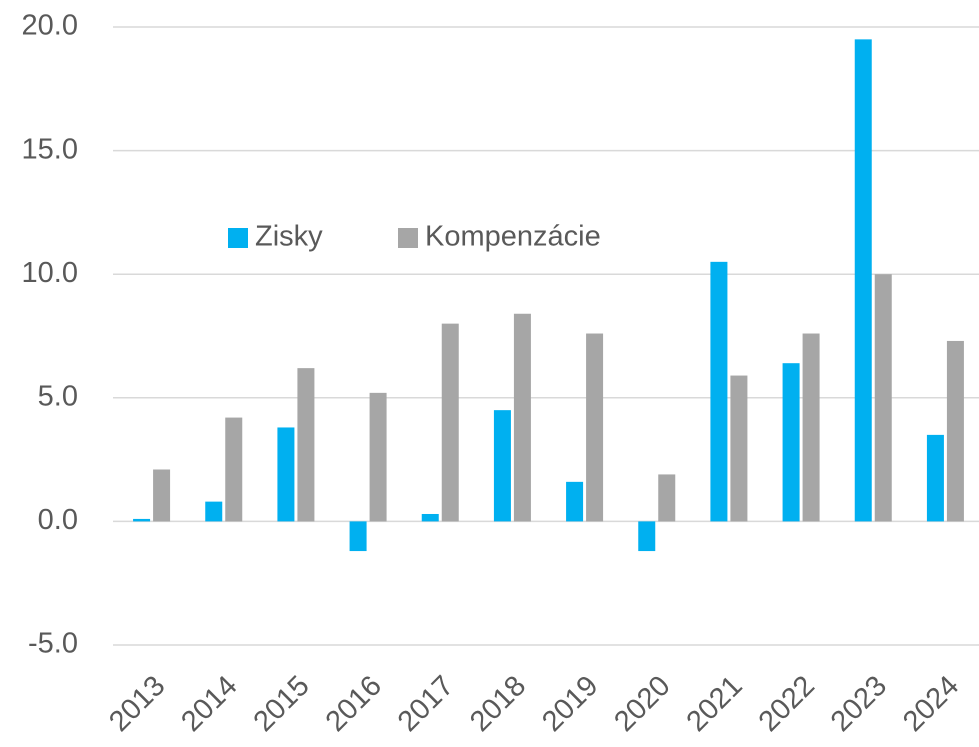 This screenshot has height=747, width=979. Describe the element at coordinates (642, 704) in the screenshot. I see `x-tick-label: 2020` at that location.